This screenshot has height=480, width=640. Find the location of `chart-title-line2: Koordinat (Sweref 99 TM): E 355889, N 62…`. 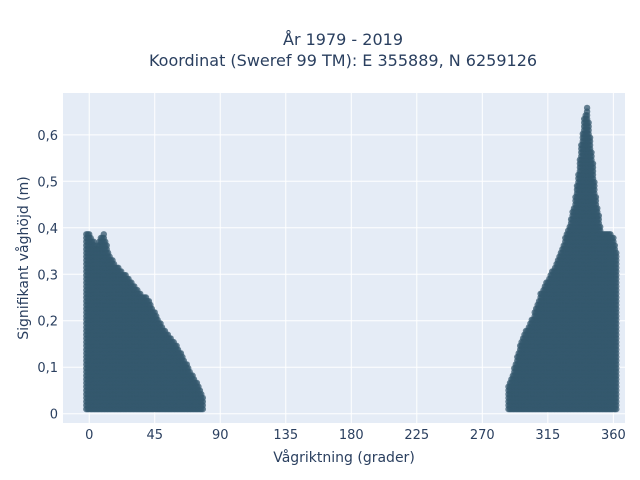

chart-title-line2: Koordinat (Sweref 99 TM): E 355889, N 62… is located at coordinates (343, 60).